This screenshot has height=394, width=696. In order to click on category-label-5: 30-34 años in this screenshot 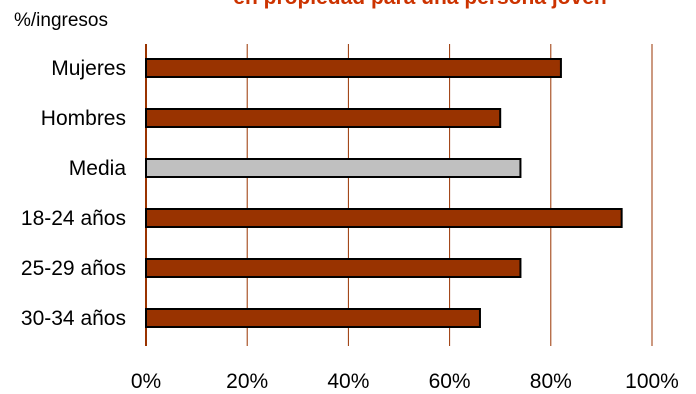, I will do `click(73, 318)`.